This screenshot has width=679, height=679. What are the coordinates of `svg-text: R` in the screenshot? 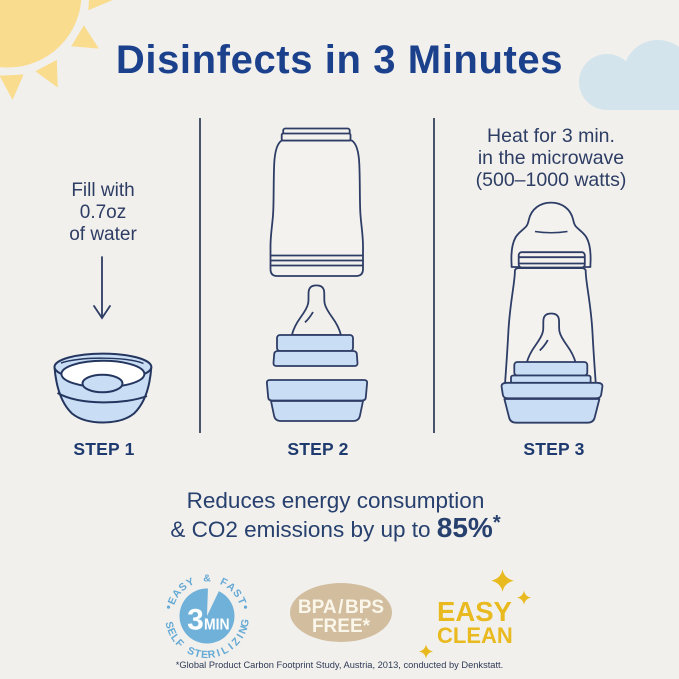 It's located at (211, 654).